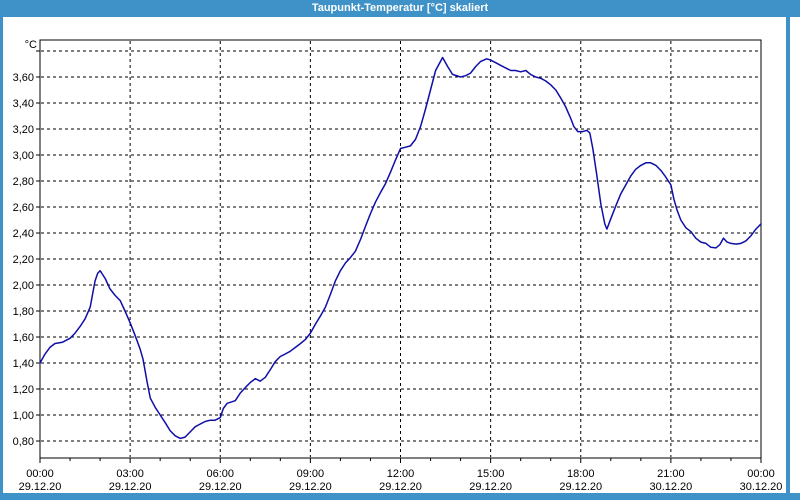  I want to click on x-tick-time-label: 09:00, so click(311, 474).